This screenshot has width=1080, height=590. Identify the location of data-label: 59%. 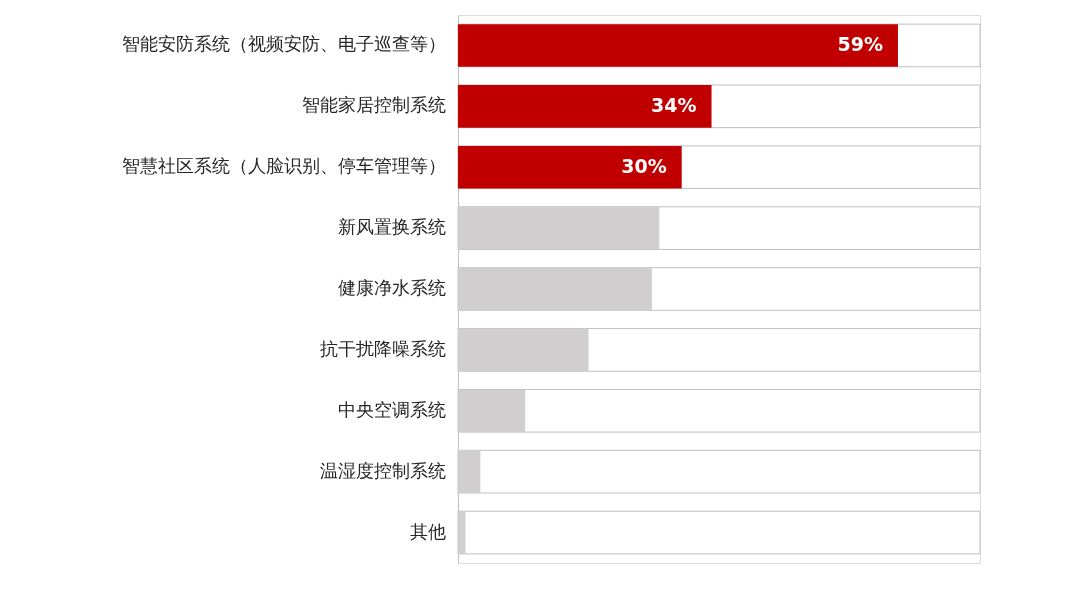
(860, 44).